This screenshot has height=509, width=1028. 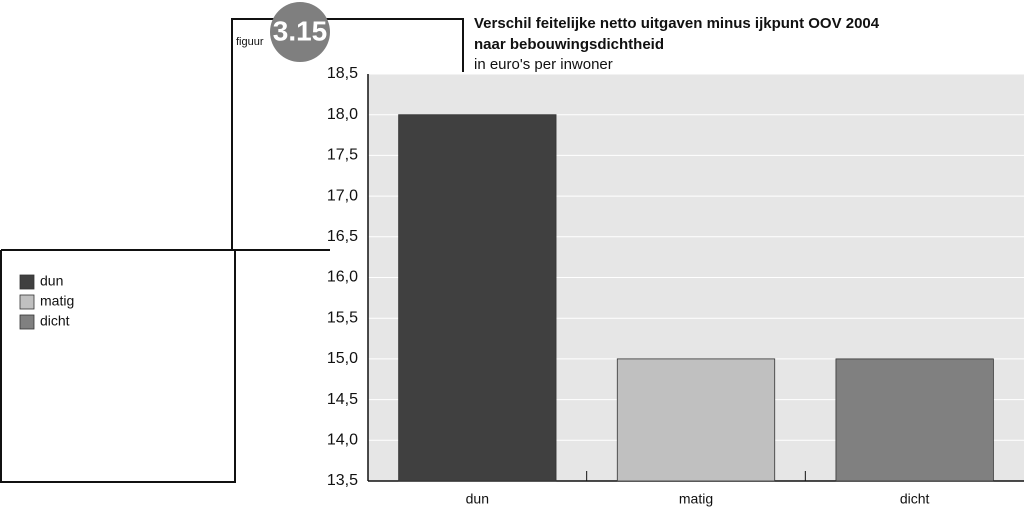 I want to click on y-tick-label: 16,5, so click(x=342, y=236).